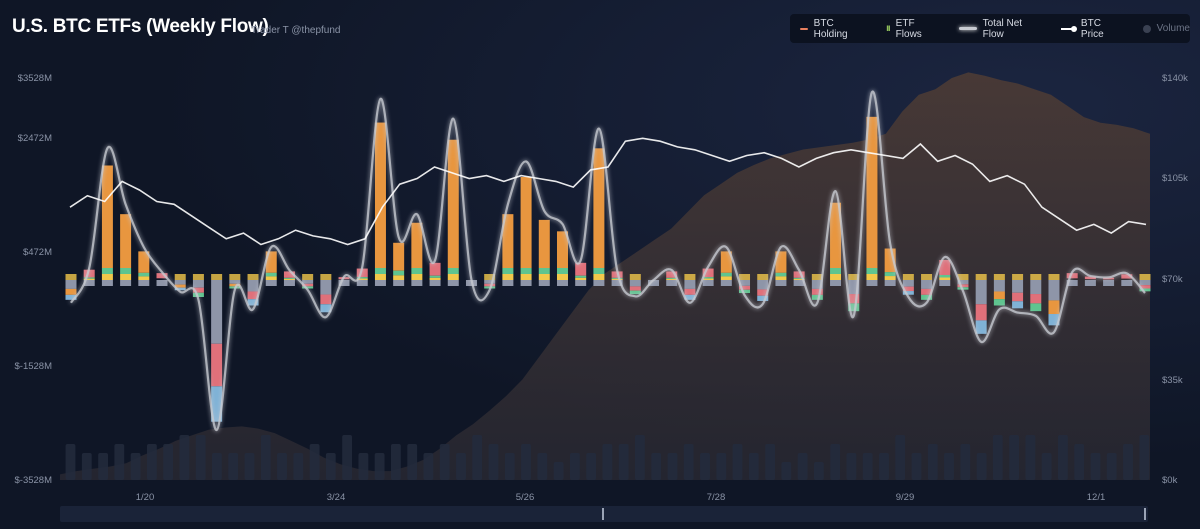  I want to click on y-left-tick-label: $-1528M, so click(34, 366).